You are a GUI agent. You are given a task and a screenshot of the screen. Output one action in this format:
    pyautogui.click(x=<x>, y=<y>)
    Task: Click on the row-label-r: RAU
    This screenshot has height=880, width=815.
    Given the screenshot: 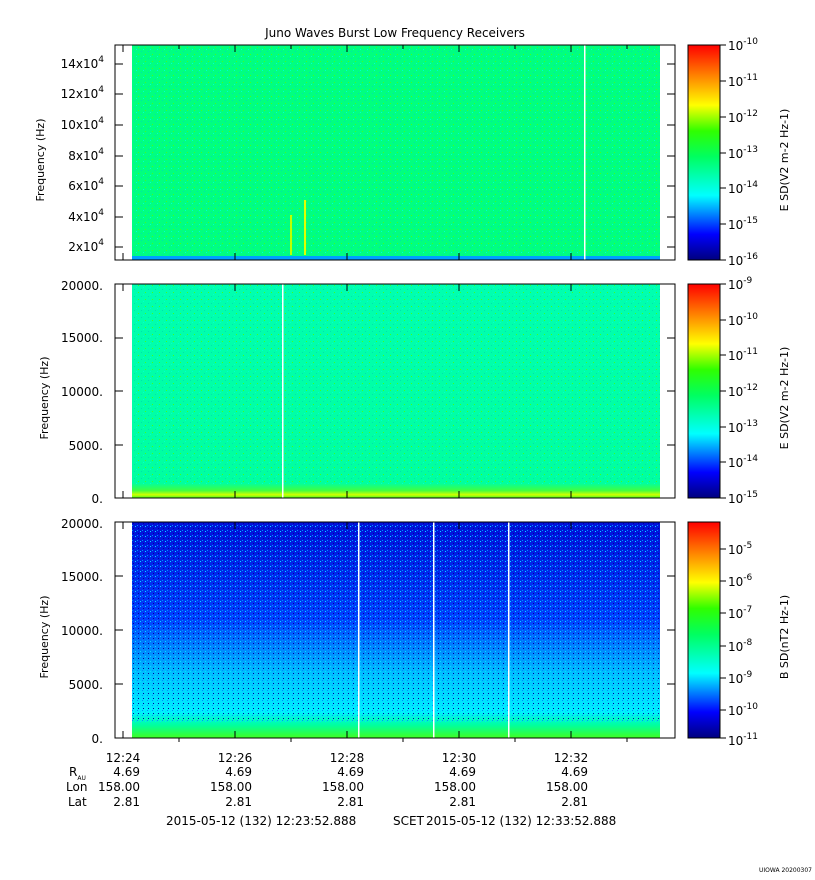 What is the action you would take?
    pyautogui.click(x=77, y=773)
    